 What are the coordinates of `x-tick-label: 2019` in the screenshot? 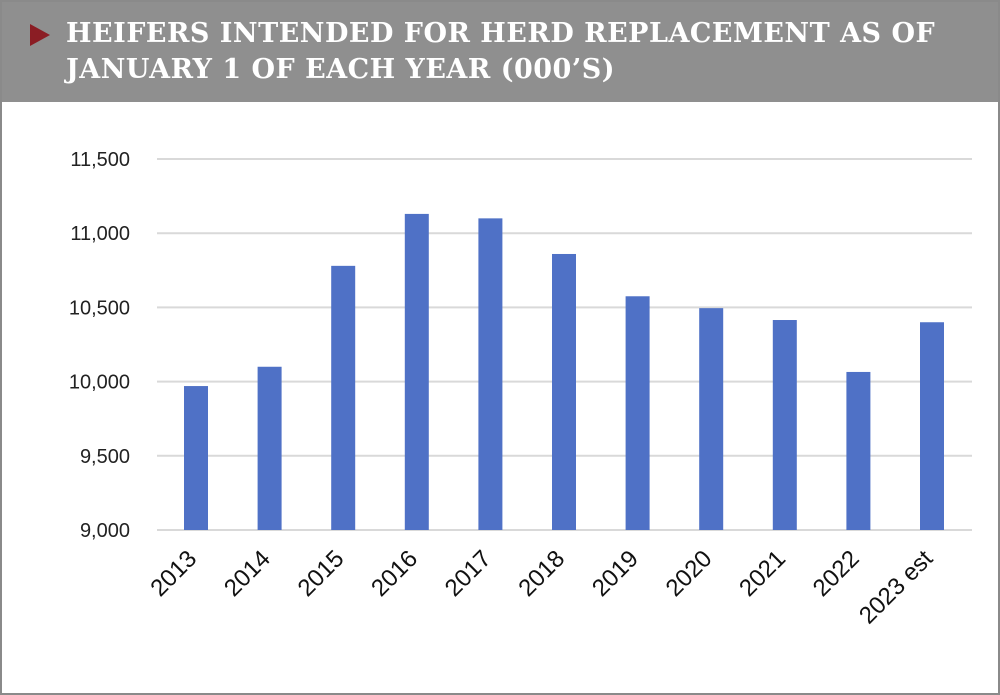 It's located at (615, 573).